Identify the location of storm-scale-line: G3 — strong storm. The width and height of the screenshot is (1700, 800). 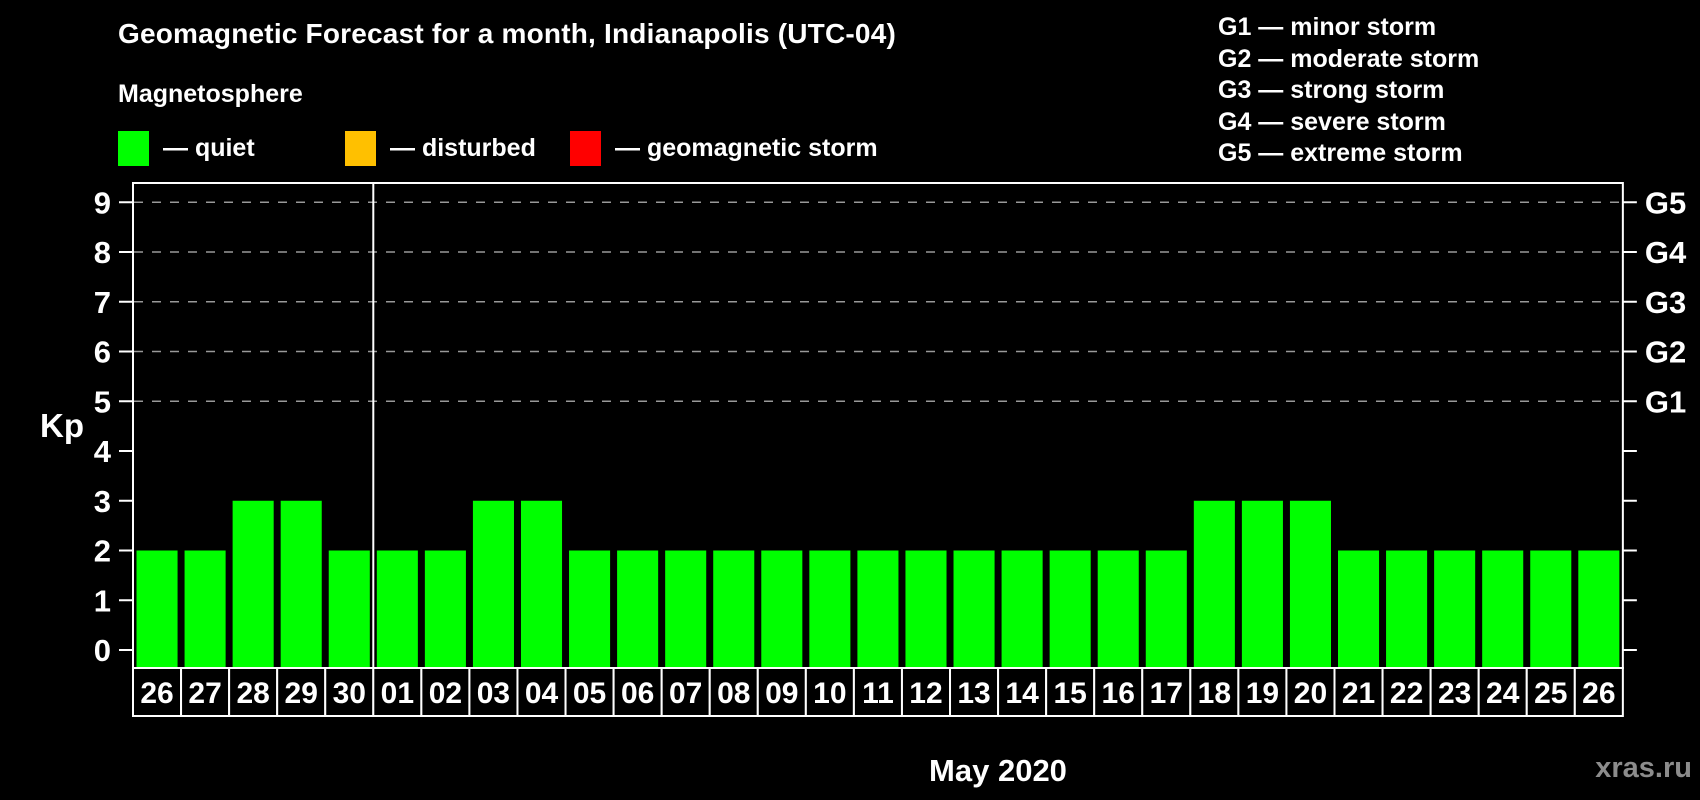
(1331, 90).